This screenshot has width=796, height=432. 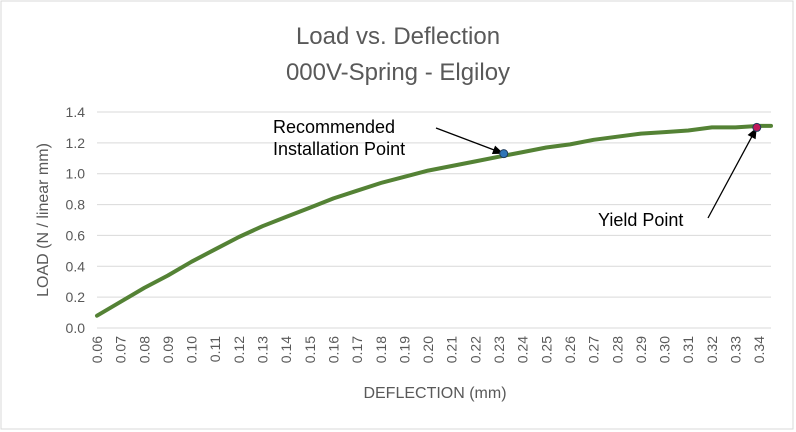 I want to click on x-tick-label: 0.28, so click(x=617, y=349).